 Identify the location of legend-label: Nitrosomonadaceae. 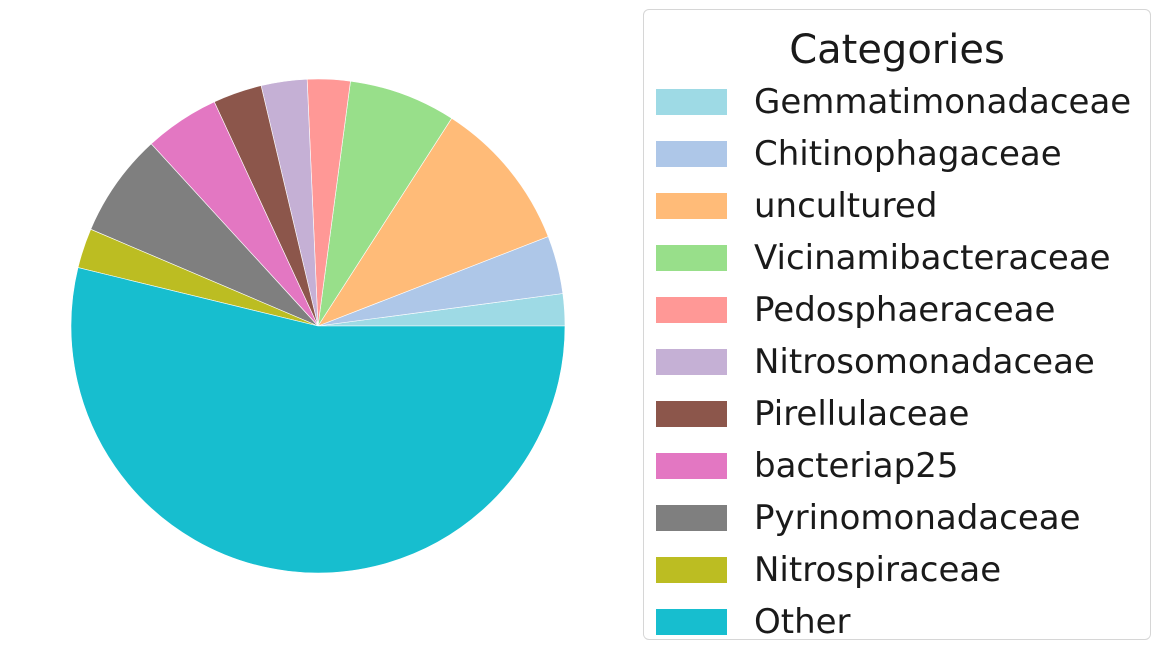
(924, 362).